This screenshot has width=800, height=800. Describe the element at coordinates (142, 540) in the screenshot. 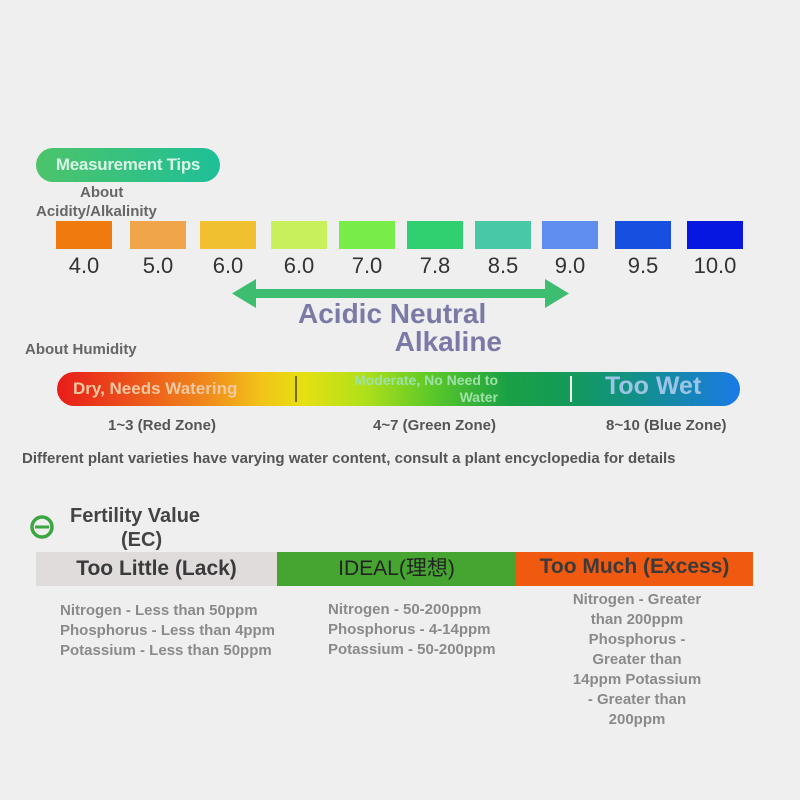

I see `fertility-title-line2: (EC)` at that location.